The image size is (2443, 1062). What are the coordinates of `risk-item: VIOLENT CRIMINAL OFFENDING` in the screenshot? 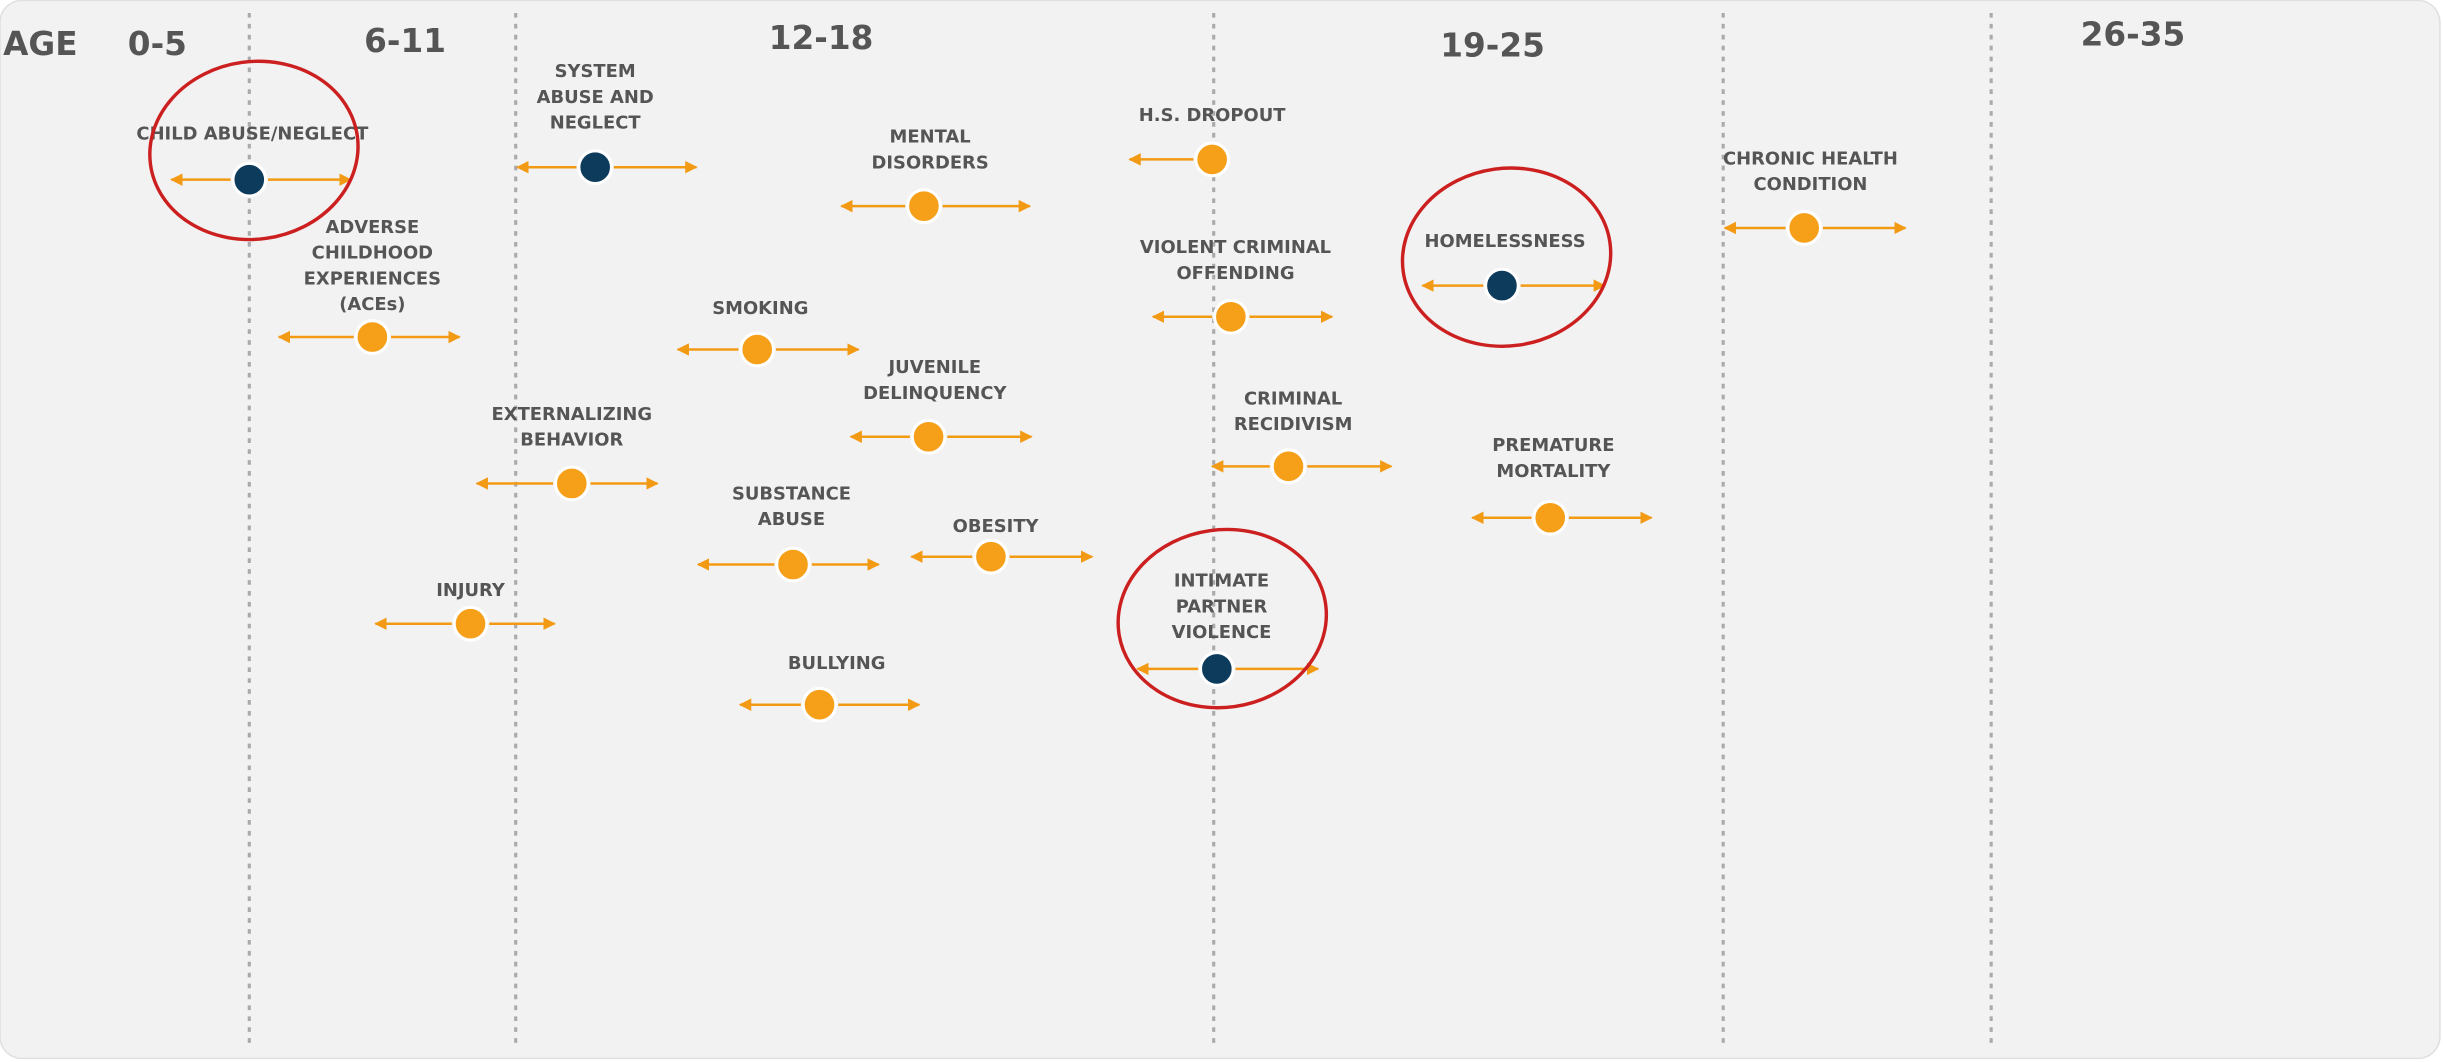 It's located at (1237, 286).